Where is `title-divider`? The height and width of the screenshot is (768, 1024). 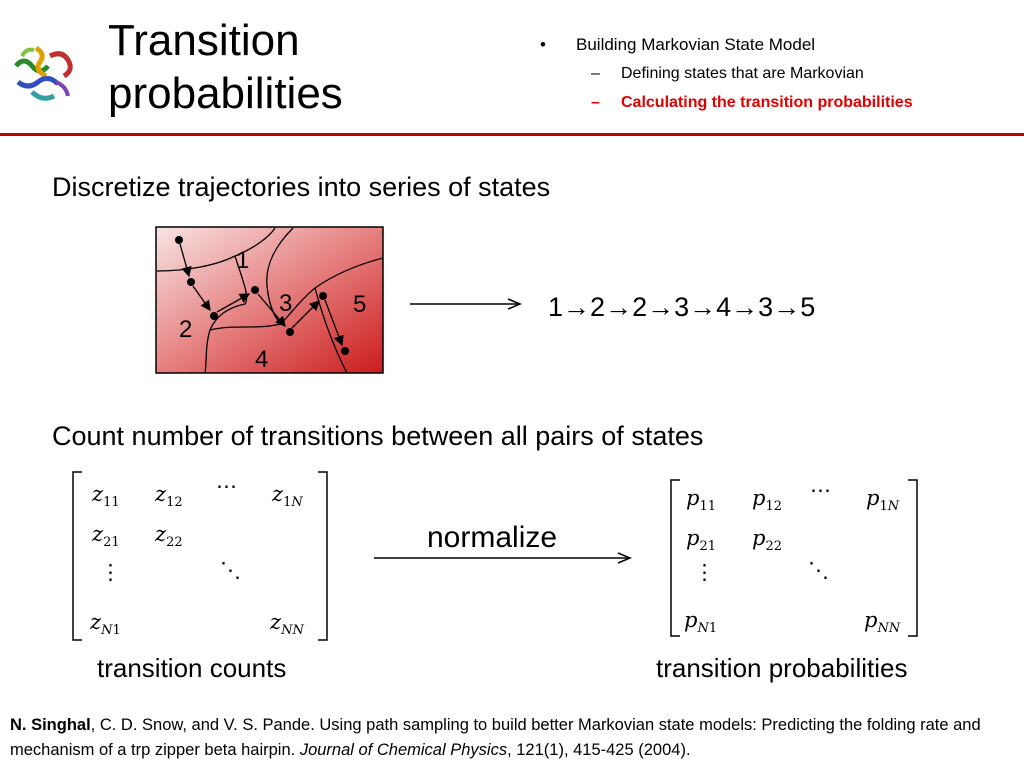
title-divider is located at coordinates (512, 134).